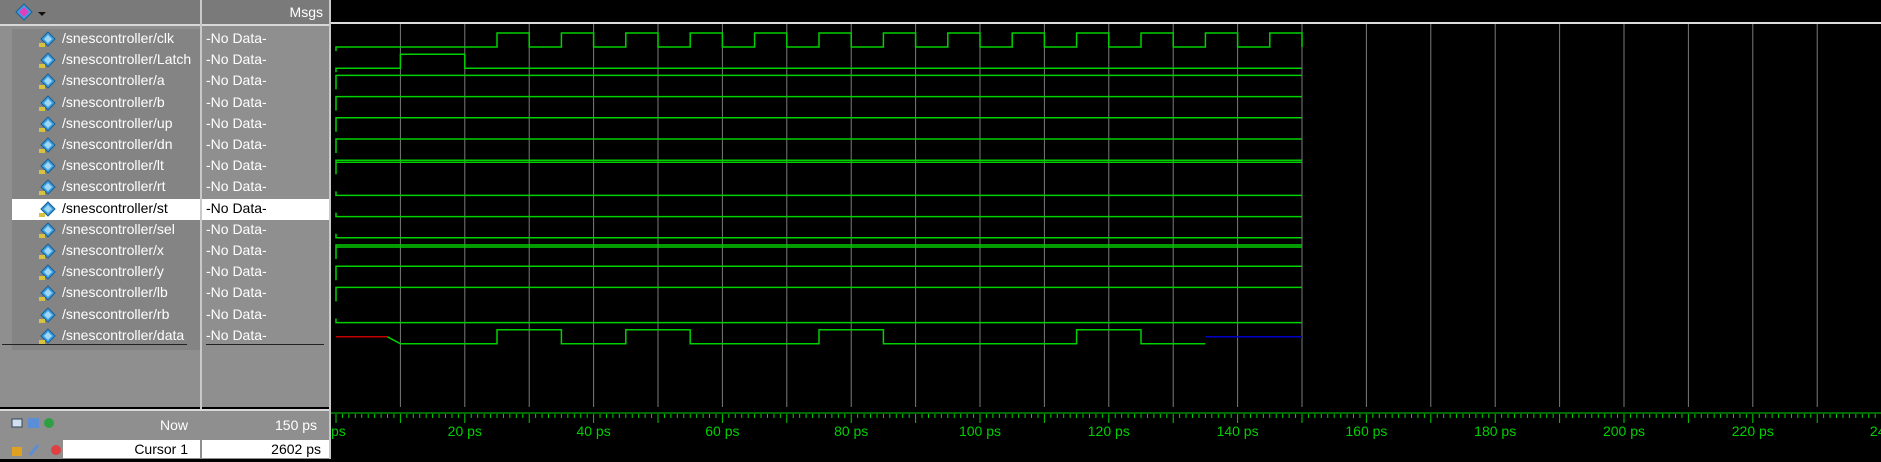 This screenshot has width=1881, height=462. Describe the element at coordinates (40, 424) in the screenshot. I see `toolbar-icons-now` at that location.